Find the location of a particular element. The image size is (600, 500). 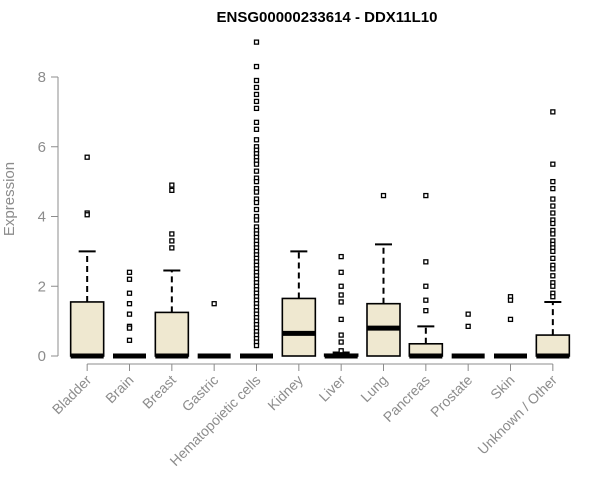

y-tick-label: 2 is located at coordinates (42, 286).